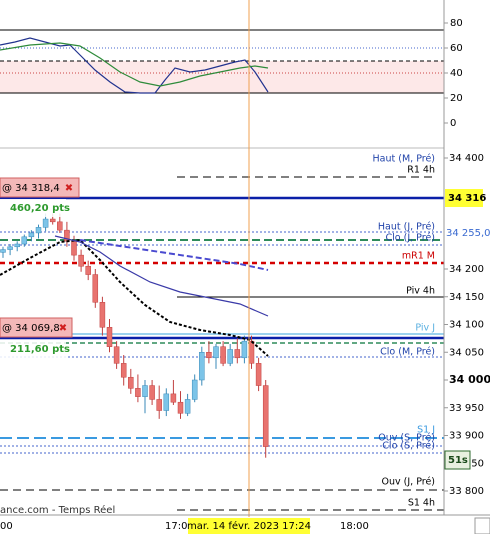 This screenshot has width=490, height=534. Describe the element at coordinates (469, 379) in the screenshot. I see `price-tick-label: 34 000` at that location.